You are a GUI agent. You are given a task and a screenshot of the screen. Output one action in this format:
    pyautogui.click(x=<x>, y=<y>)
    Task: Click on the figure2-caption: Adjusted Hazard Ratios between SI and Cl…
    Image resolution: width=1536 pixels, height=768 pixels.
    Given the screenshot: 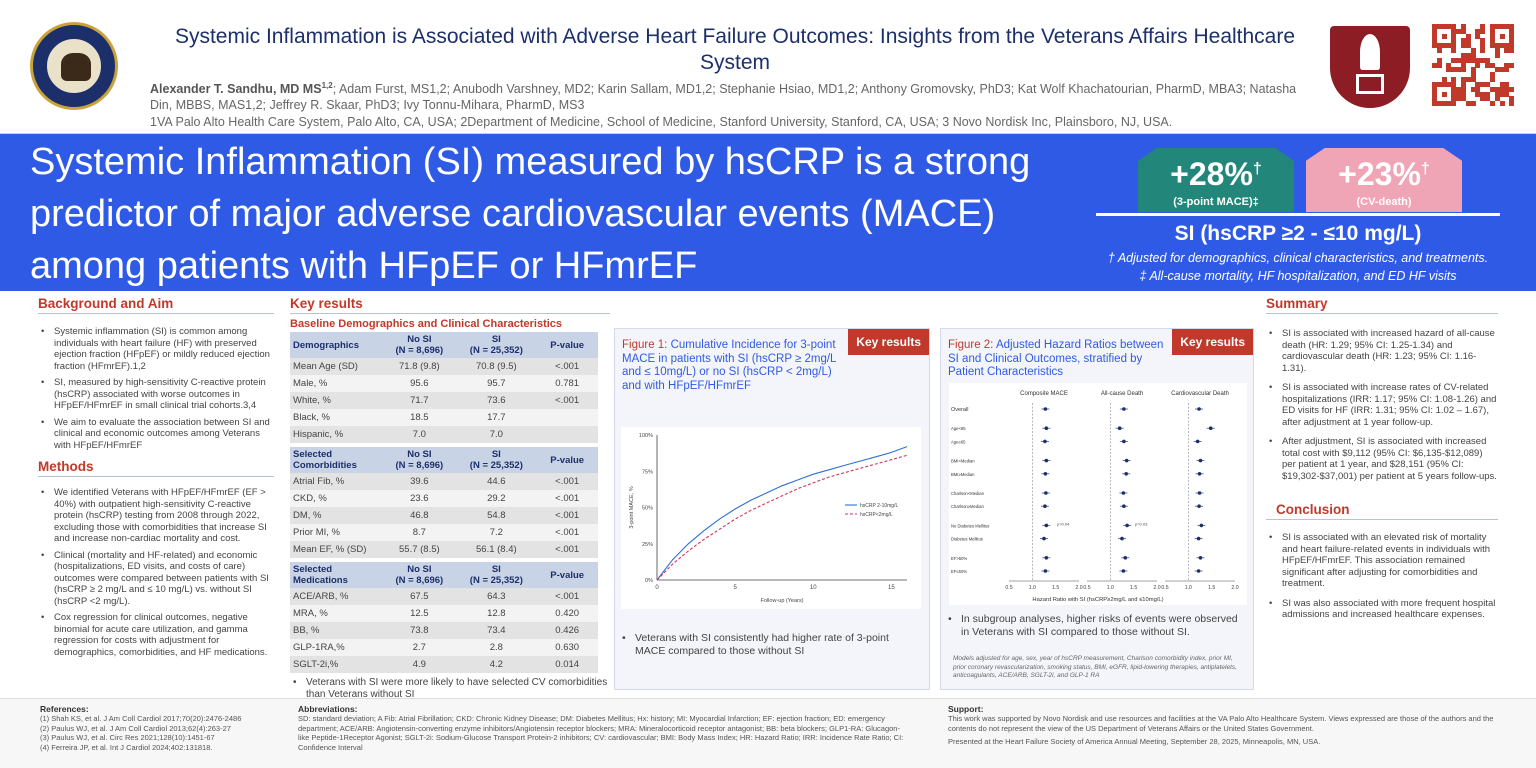 What is the action you would take?
    pyautogui.click(x=1056, y=358)
    